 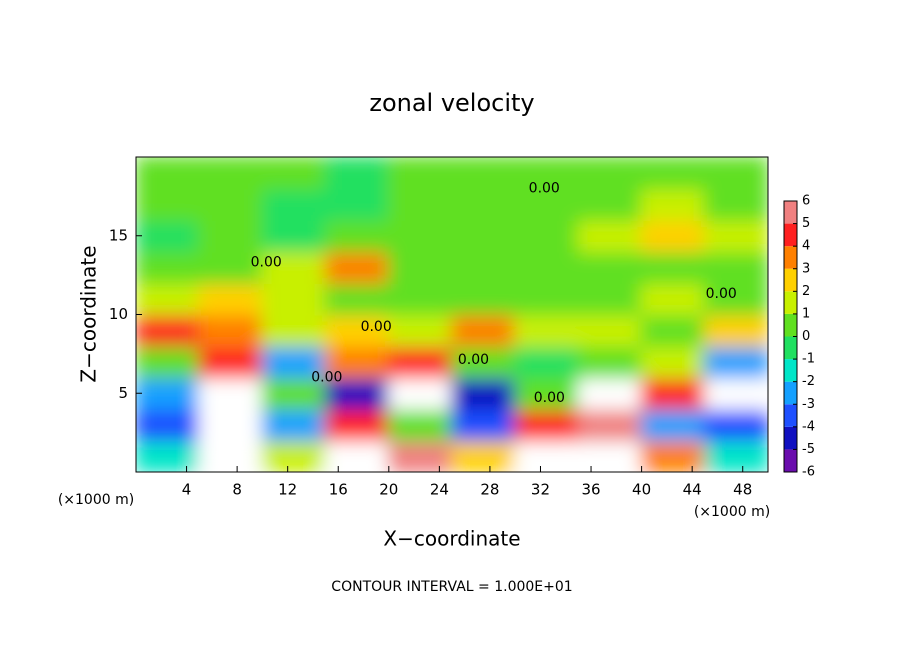 What do you see at coordinates (439, 490) in the screenshot?
I see `x-tick-label: 24` at bounding box center [439, 490].